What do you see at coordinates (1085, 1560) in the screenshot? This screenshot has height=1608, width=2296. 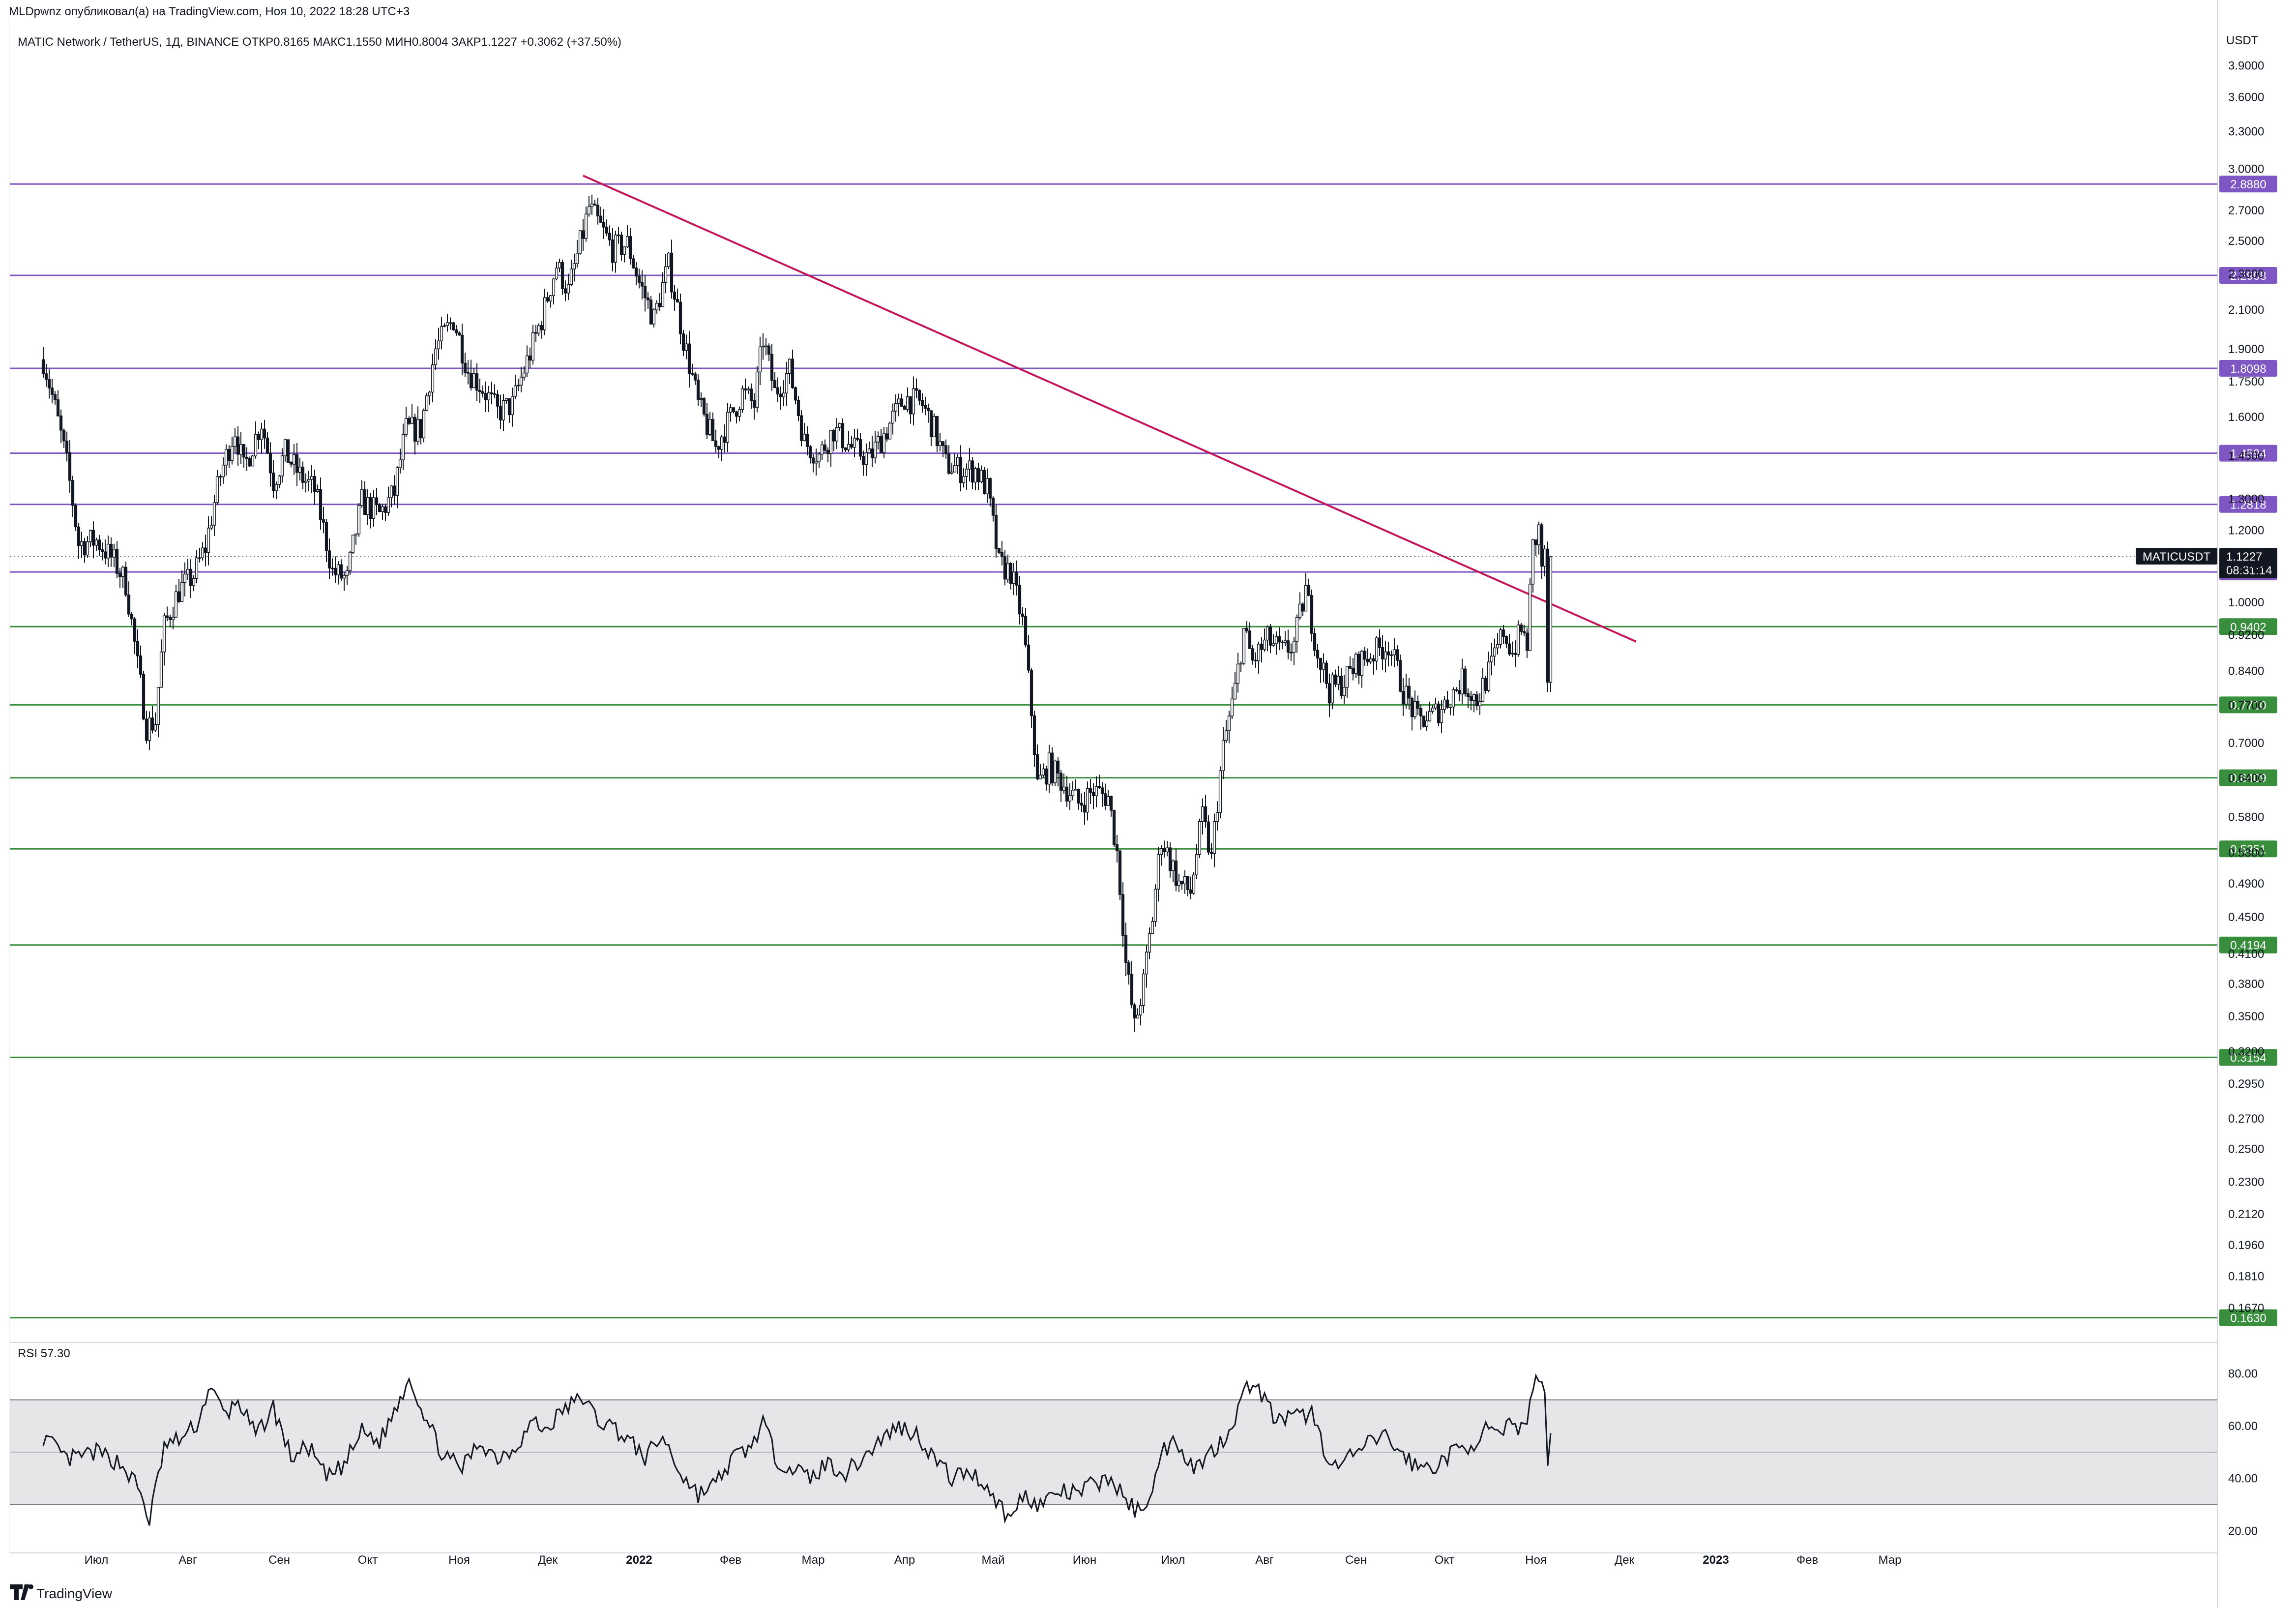 I see `time-tick-label: Июн` at bounding box center [1085, 1560].